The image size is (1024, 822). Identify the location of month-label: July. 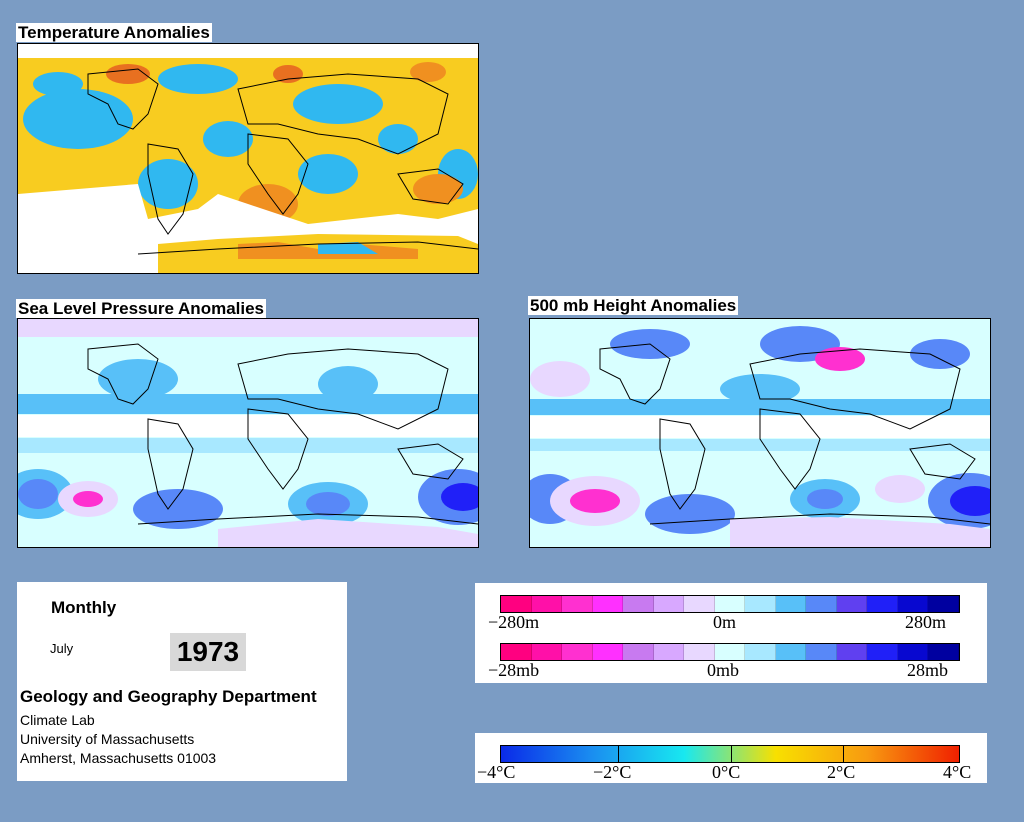
(62, 648).